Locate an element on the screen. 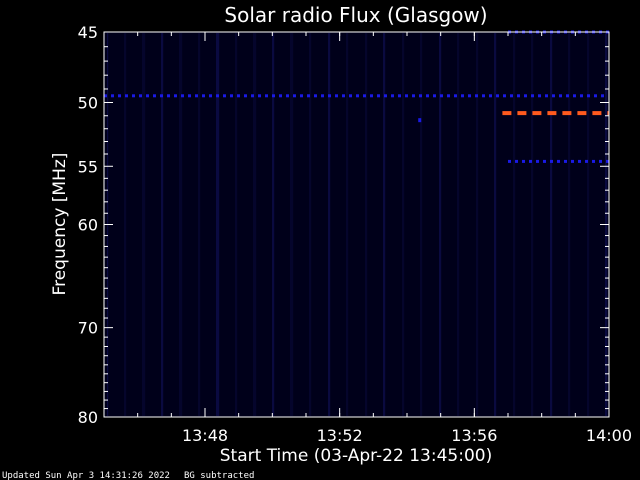 The image size is (640, 480). x-tick-label: 13:52 is located at coordinates (340, 435).